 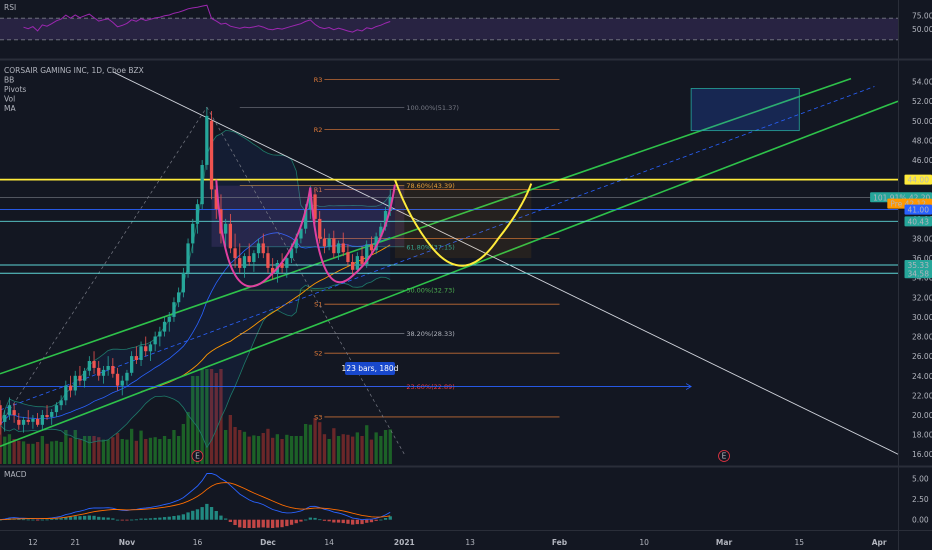 What do you see at coordinates (799, 542) in the screenshot?
I see `time-tick: 15` at bounding box center [799, 542].